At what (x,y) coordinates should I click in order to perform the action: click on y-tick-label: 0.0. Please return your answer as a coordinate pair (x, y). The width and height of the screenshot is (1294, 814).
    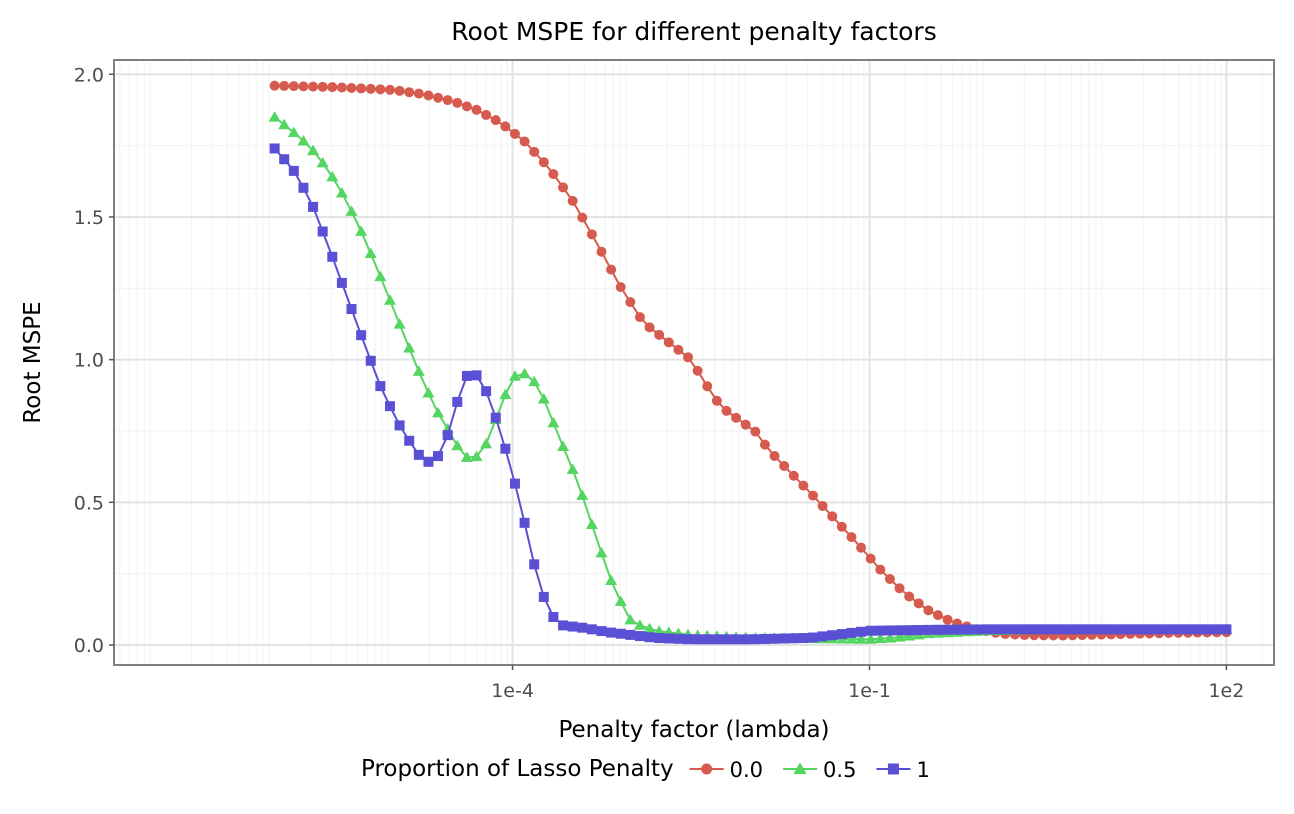
    Looking at the image, I should click on (89, 646).